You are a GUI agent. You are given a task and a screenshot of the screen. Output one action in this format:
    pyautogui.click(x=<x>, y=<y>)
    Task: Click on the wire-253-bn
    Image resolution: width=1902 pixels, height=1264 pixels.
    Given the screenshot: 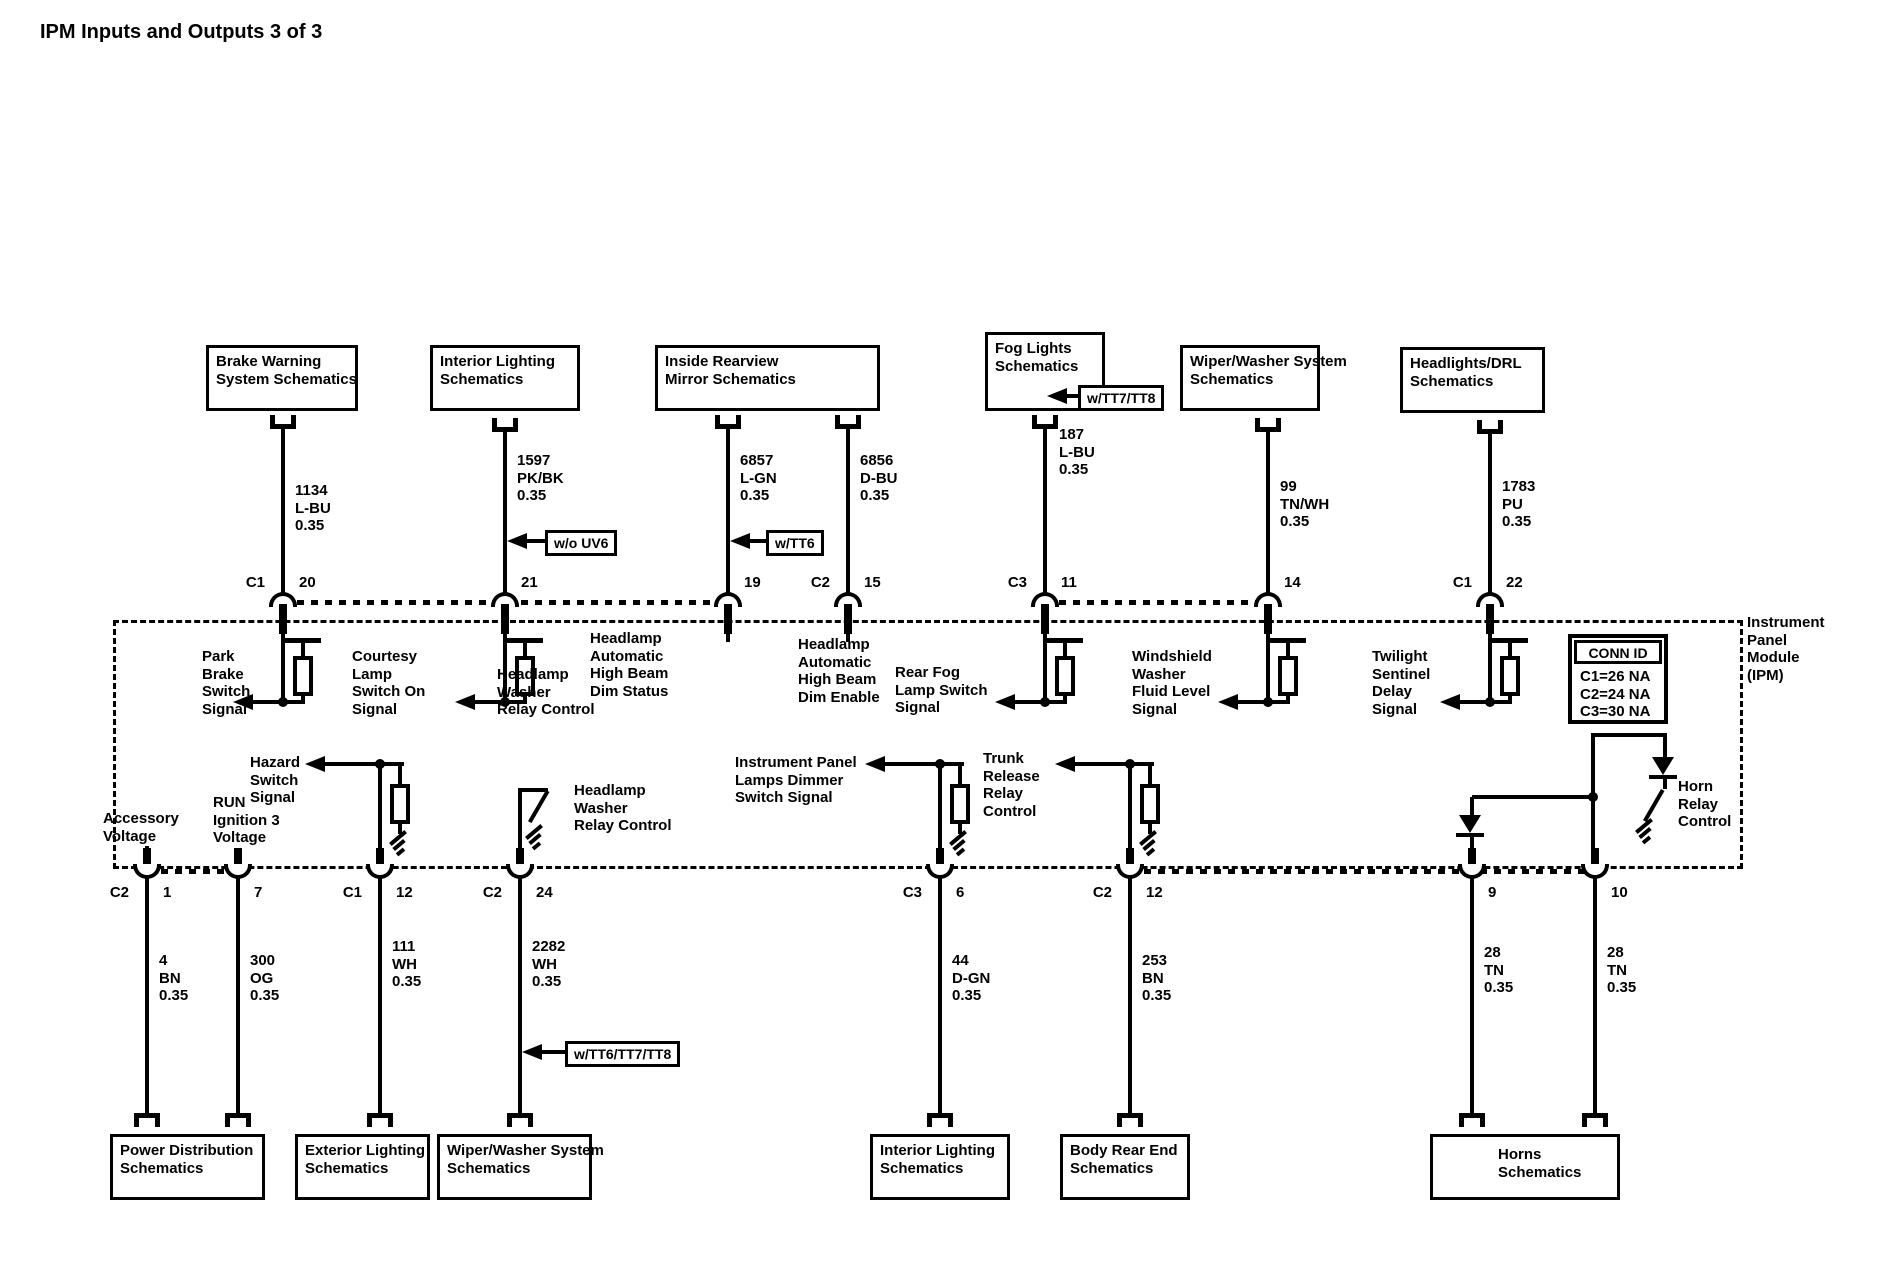 What is the action you would take?
    pyautogui.click(x=1130, y=996)
    